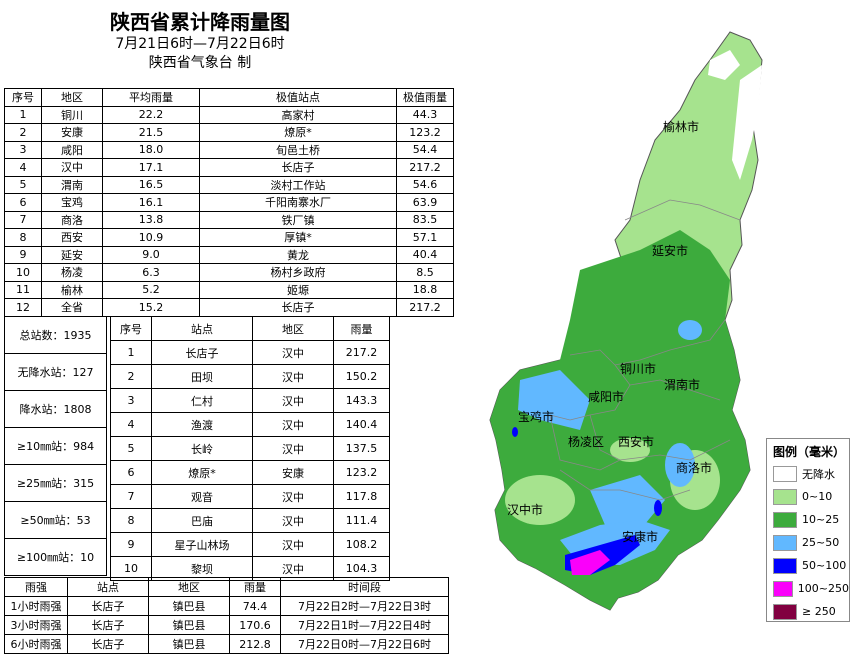 This screenshot has height=661, width=860. What do you see at coordinates (23, 254) in the screenshot?
I see `table-cell: 9` at bounding box center [23, 254].